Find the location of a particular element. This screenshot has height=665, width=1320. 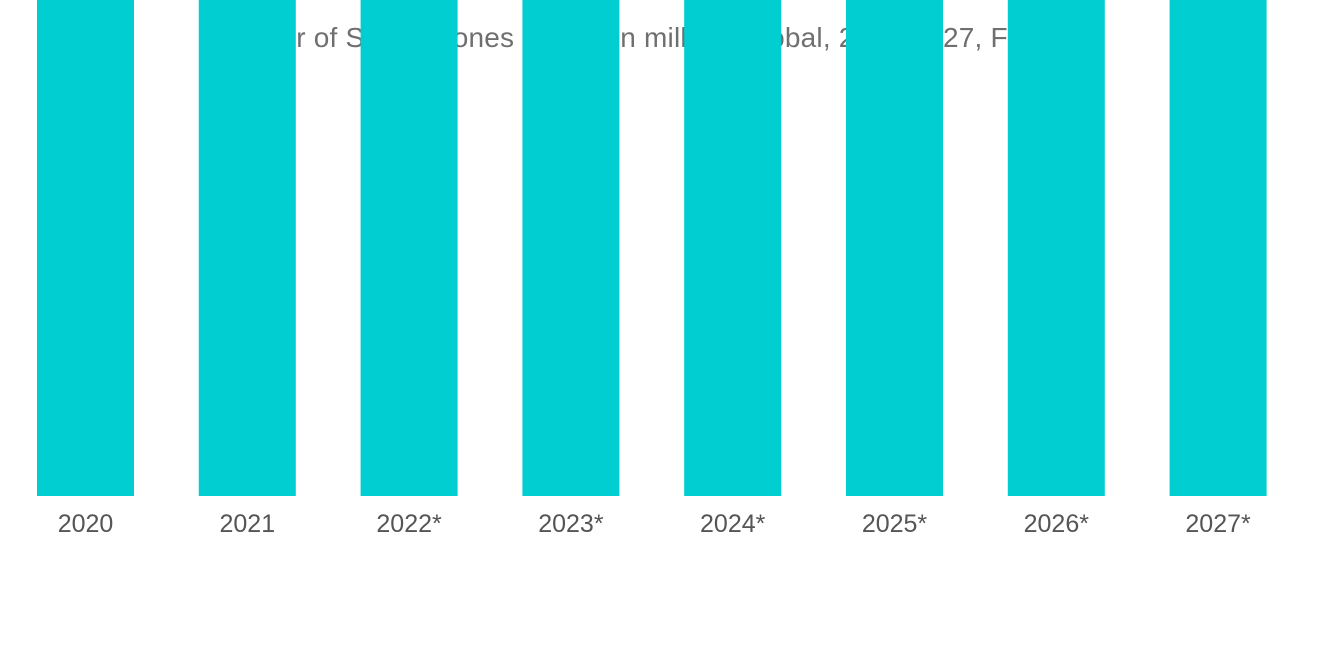

x-axis-ticks: 2020 2021 2022* 2023* 2024* 2025* 2026* 2027* is located at coordinates (654, 524).